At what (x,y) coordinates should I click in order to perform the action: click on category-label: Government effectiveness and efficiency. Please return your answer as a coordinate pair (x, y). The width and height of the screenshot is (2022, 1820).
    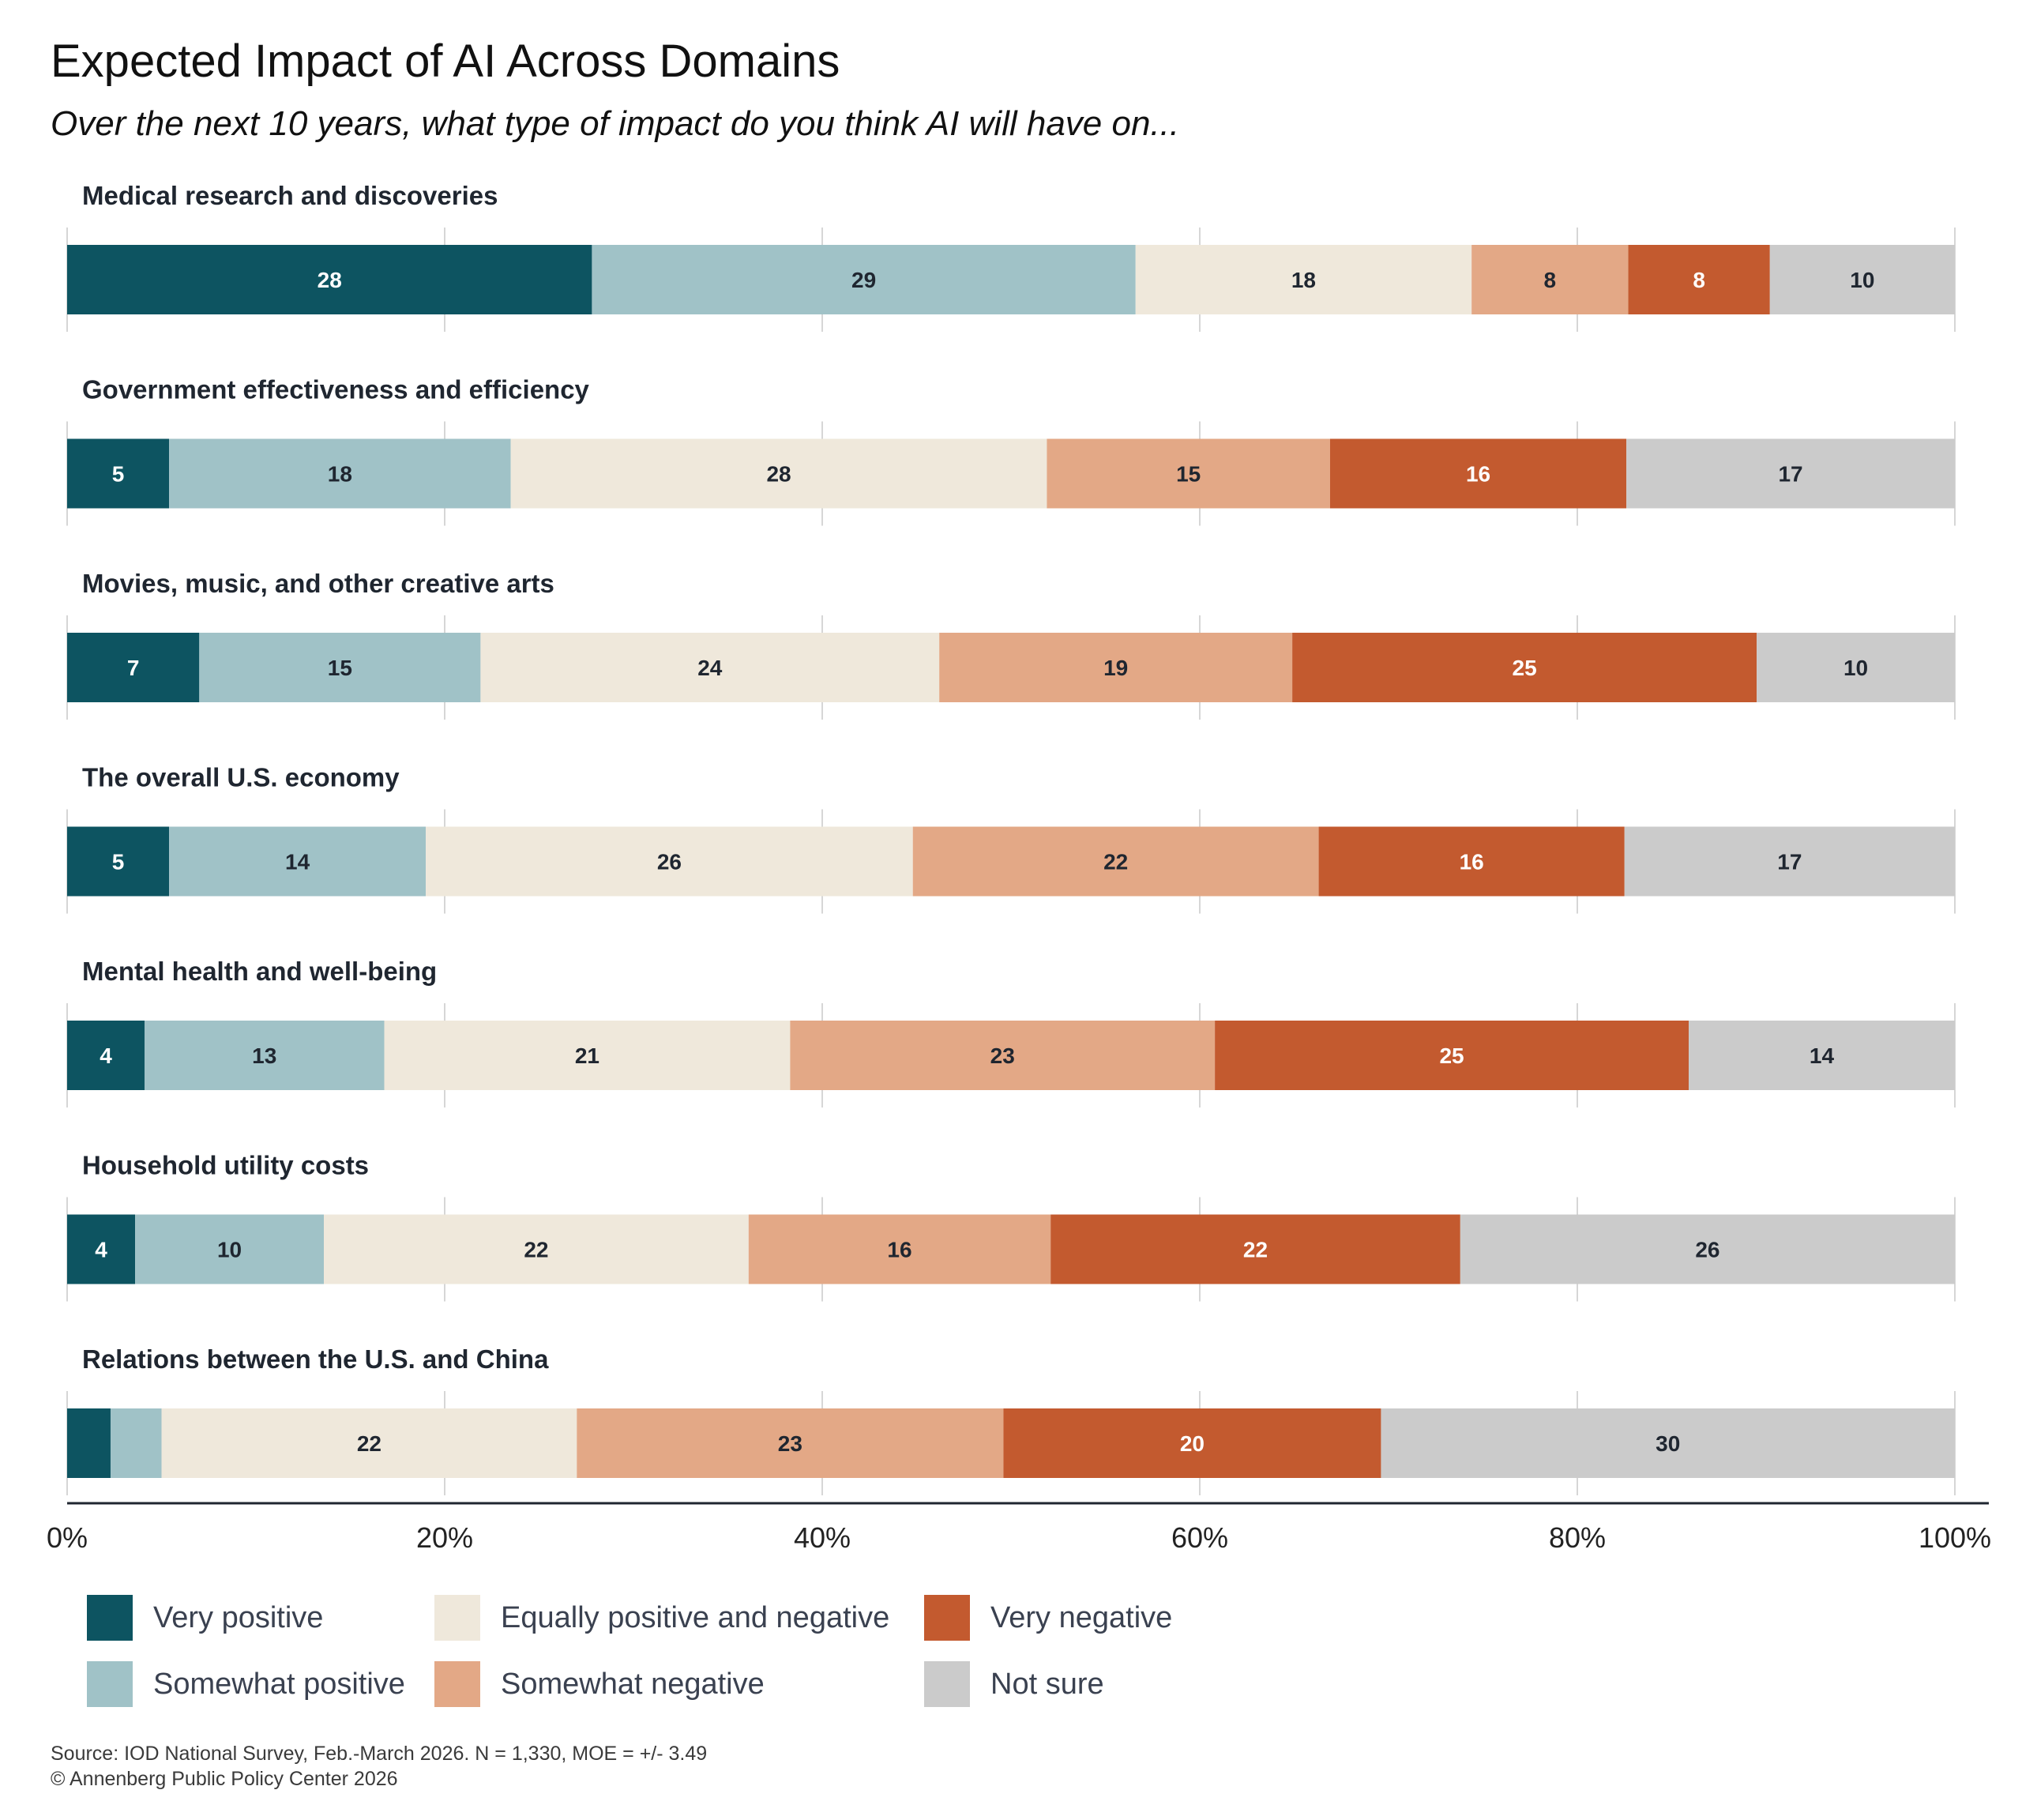
    Looking at the image, I should click on (336, 389).